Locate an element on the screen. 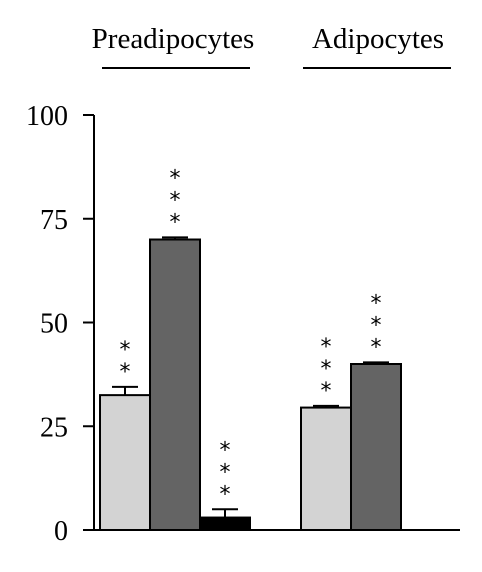 The height and width of the screenshot is (572, 482). y-tick-label: 25 is located at coordinates (54, 427).